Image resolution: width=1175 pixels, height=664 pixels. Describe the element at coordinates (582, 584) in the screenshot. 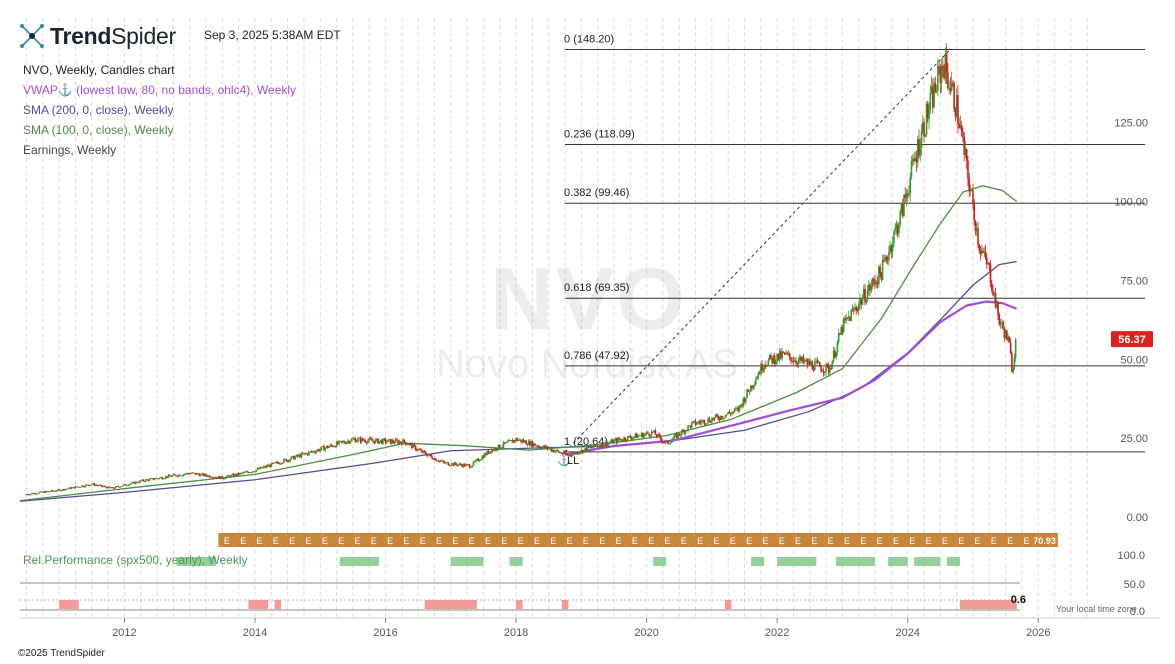

I see `relative-performance-pane: 100.0 50.0 0.0 0.6` at that location.